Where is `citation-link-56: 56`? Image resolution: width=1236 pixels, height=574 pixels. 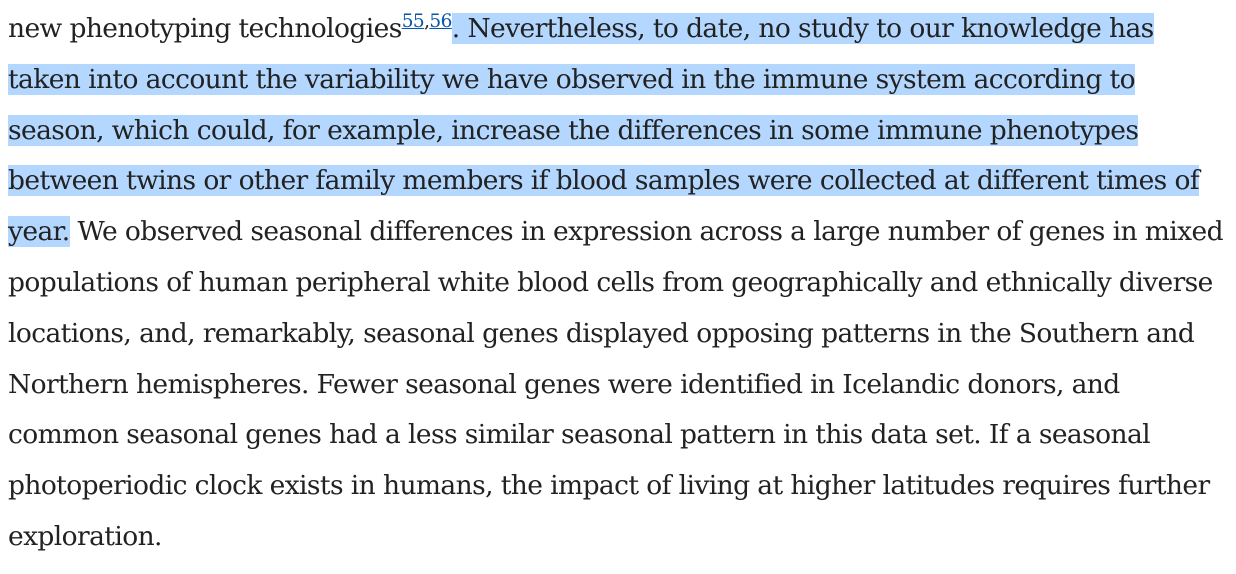
citation-link-56: 56 is located at coordinates (440, 22).